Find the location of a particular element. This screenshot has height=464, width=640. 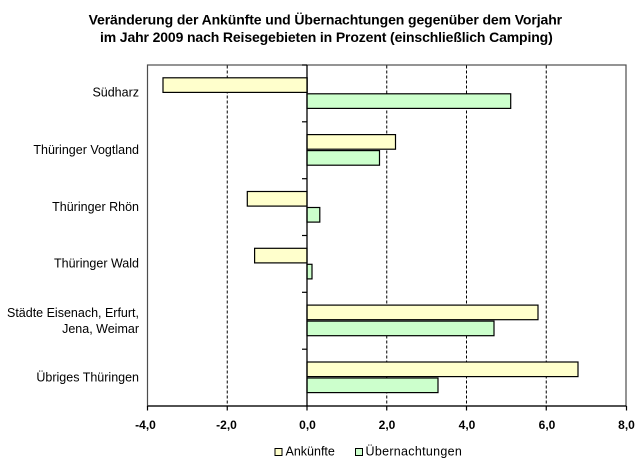

svg-text: 4,0 is located at coordinates (467, 425).